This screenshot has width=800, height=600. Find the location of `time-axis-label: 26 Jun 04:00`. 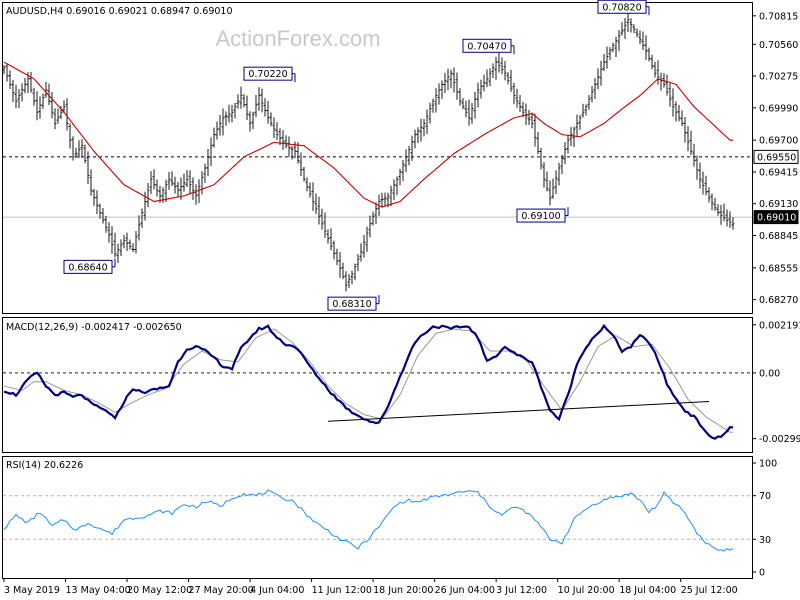

time-axis-label: 26 Jun 04:00 is located at coordinates (465, 590).